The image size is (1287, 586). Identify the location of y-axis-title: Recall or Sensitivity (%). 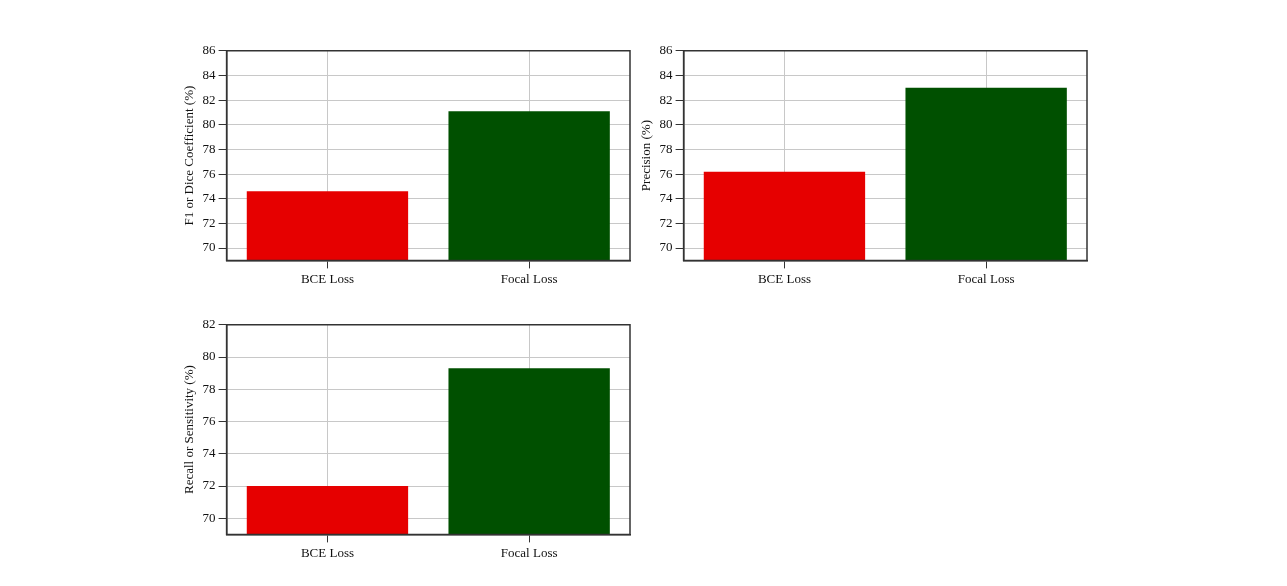
(189, 430).